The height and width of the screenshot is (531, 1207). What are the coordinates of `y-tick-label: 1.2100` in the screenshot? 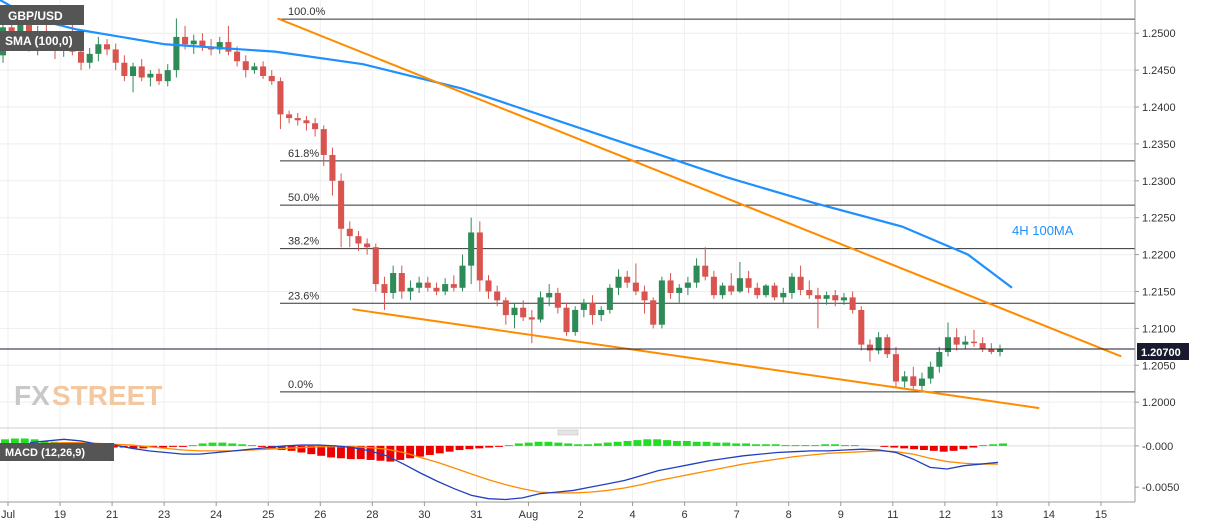 It's located at (1159, 329).